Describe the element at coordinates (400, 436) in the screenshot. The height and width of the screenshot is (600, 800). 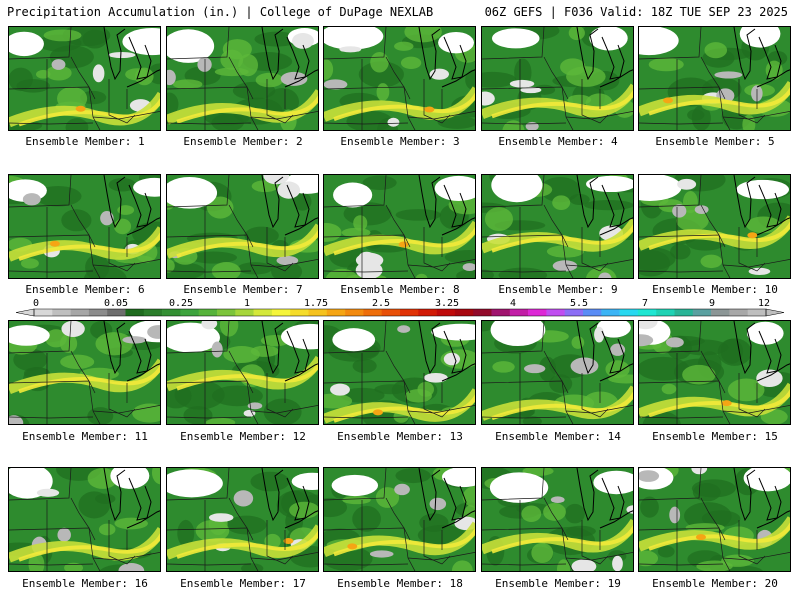
I see `ensemble-member-label: Ensemble Member: 13` at that location.